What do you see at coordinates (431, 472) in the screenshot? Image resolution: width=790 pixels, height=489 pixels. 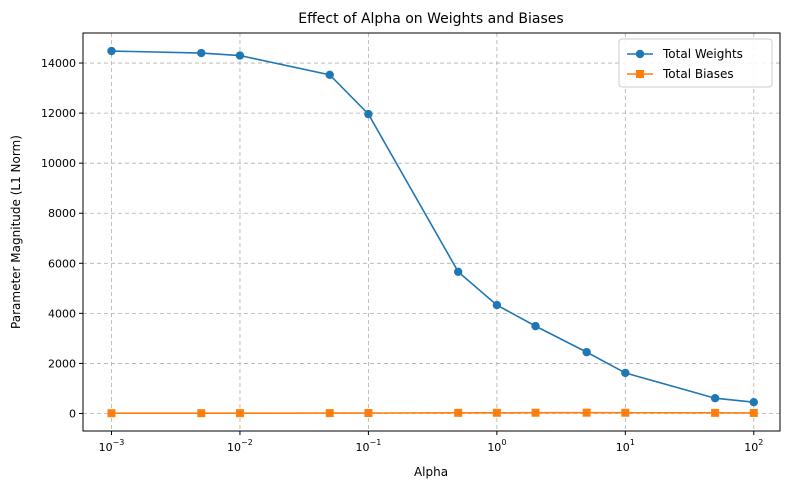 I see `x-axis-label: Alpha` at bounding box center [431, 472].